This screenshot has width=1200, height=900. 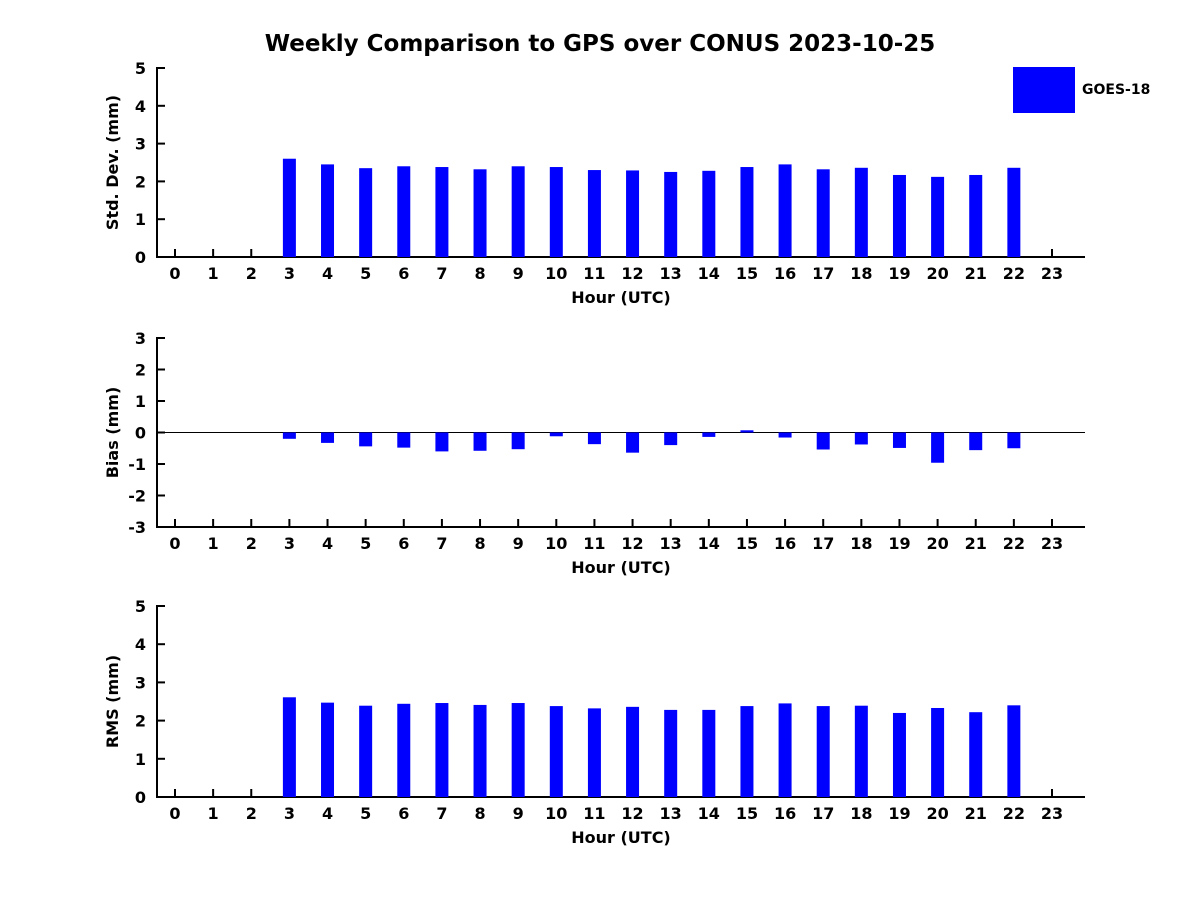 I want to click on y-tick-label: -1, so click(x=137, y=464).